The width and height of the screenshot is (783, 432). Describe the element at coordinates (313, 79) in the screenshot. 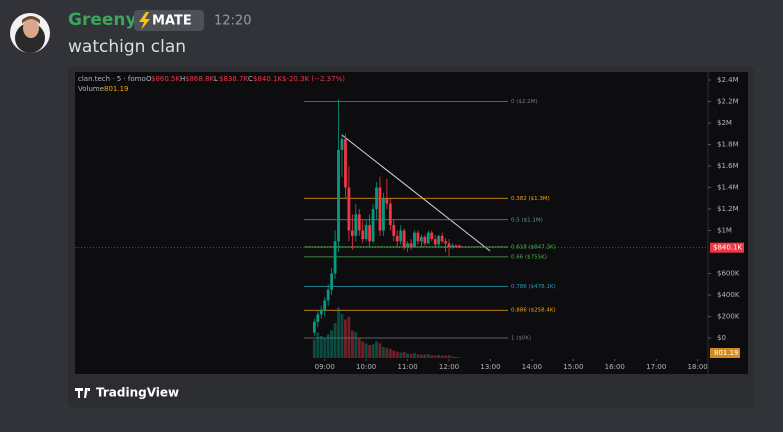

I see `change: $-20.3K (−2.37%)` at that location.